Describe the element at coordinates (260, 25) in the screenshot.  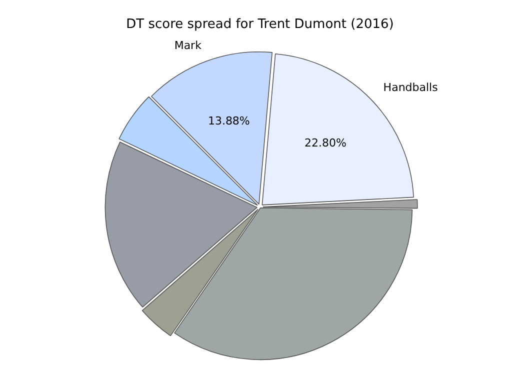
I see `chart-title: DT score spread for Trent Dumont (2016)` at that location.